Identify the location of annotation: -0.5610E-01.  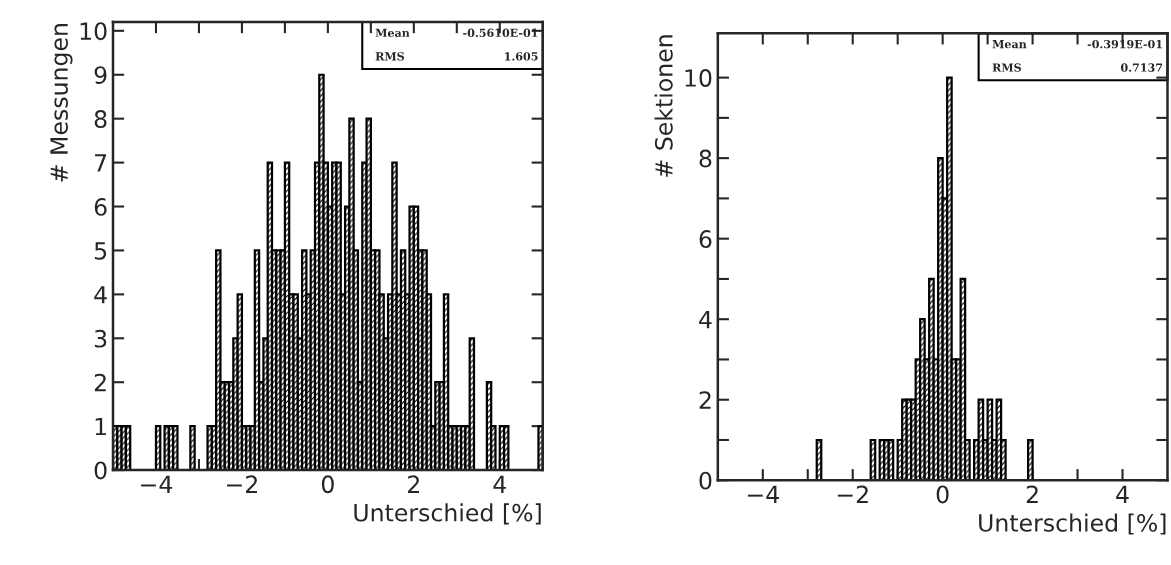
(500, 33).